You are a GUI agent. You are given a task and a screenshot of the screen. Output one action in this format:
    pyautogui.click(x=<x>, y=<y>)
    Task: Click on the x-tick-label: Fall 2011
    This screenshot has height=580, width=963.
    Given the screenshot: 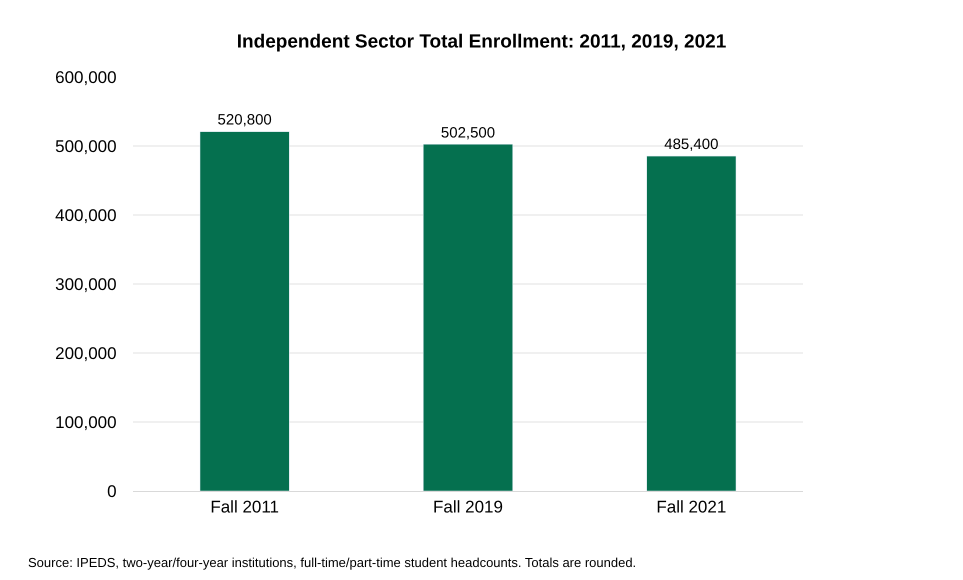 What is the action you would take?
    pyautogui.click(x=245, y=506)
    